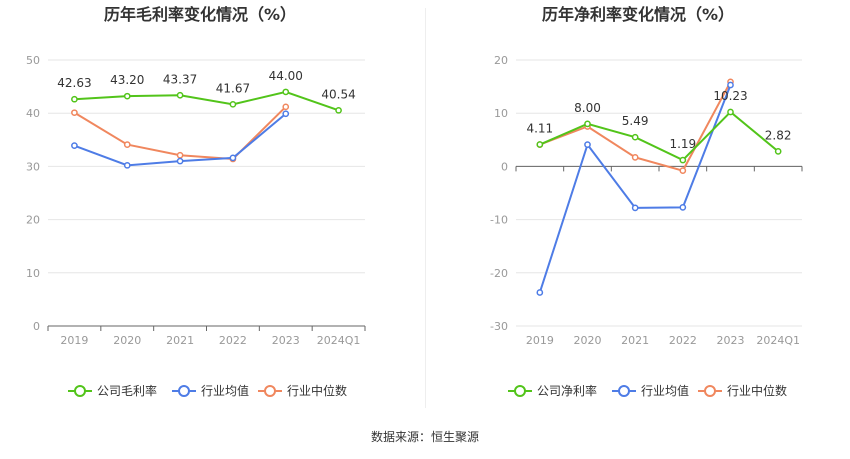  I want to click on y-tick-label: 30, so click(33, 166).